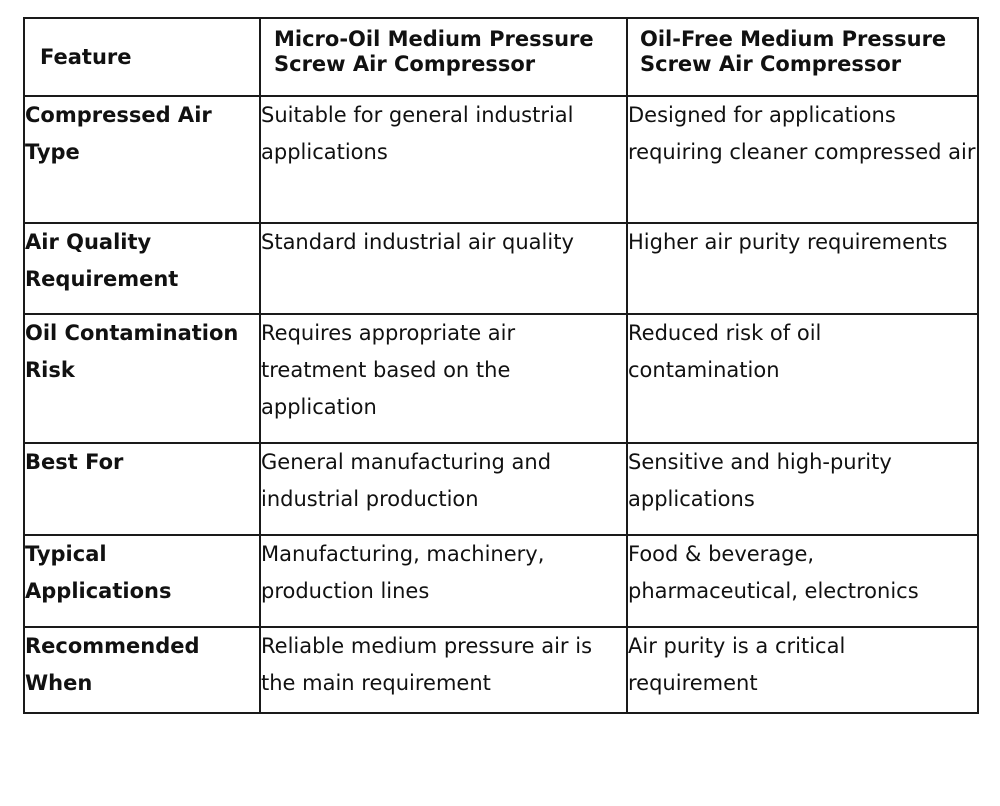  I want to click on feature-cell: Oil Contamination Risk, so click(142, 378).